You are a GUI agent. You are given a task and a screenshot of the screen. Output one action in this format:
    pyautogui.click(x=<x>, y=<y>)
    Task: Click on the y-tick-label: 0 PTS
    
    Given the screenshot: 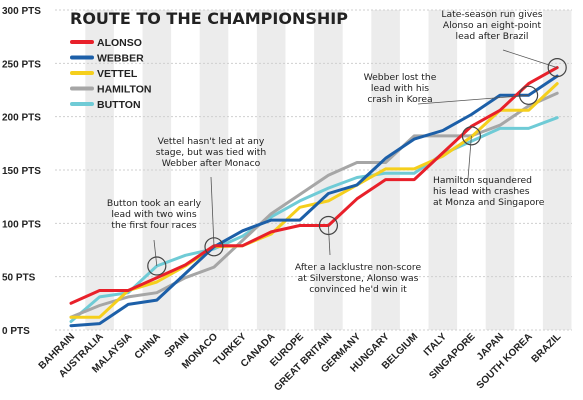 What is the action you would take?
    pyautogui.click(x=16, y=331)
    